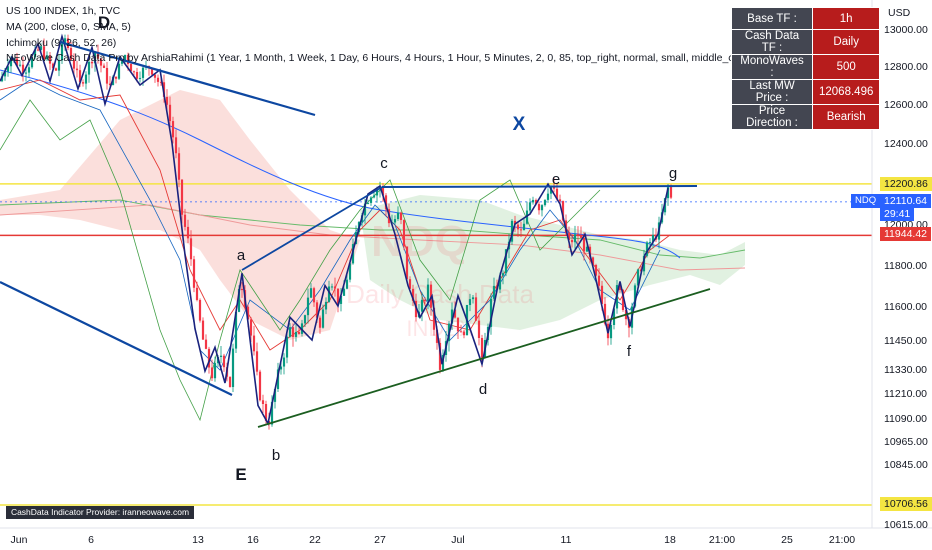  I want to click on wave-label-a: a, so click(241, 255).